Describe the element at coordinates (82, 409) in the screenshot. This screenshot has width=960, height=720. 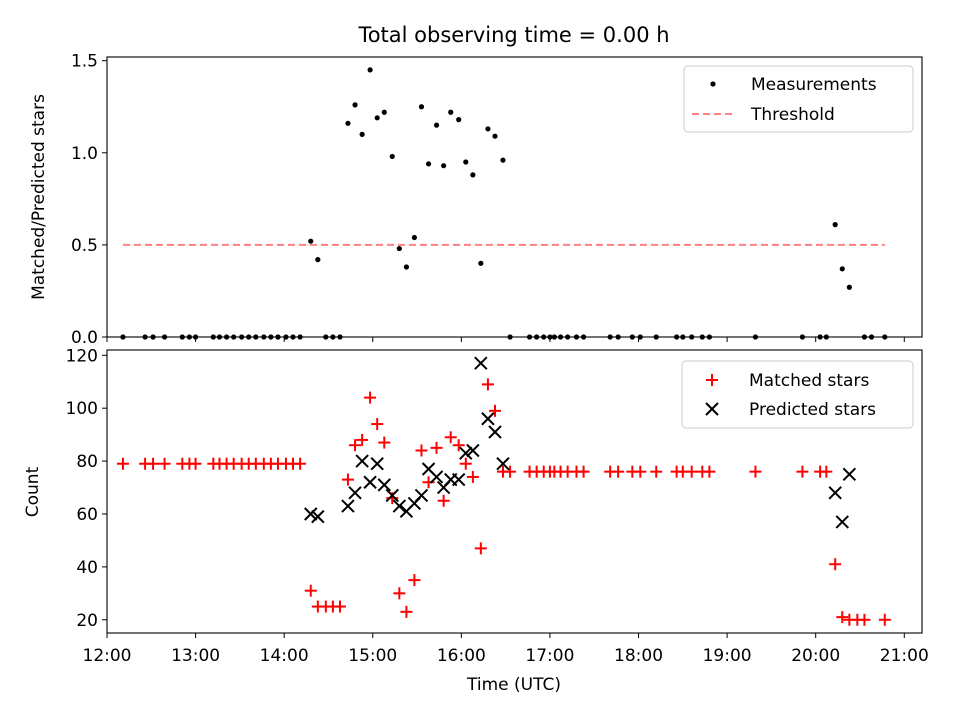
I see `bottom-y-tick-label: 100` at that location.